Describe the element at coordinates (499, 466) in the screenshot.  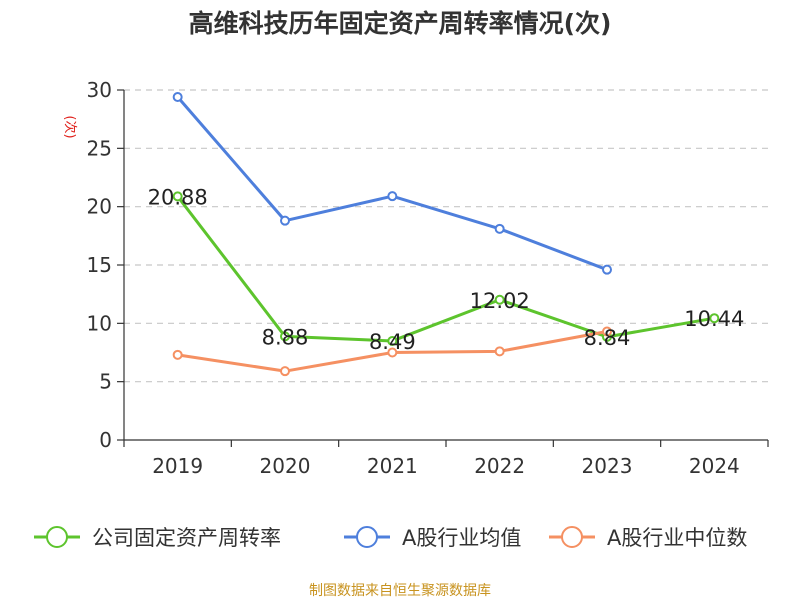
I see `x-tick-label: 2022` at that location.